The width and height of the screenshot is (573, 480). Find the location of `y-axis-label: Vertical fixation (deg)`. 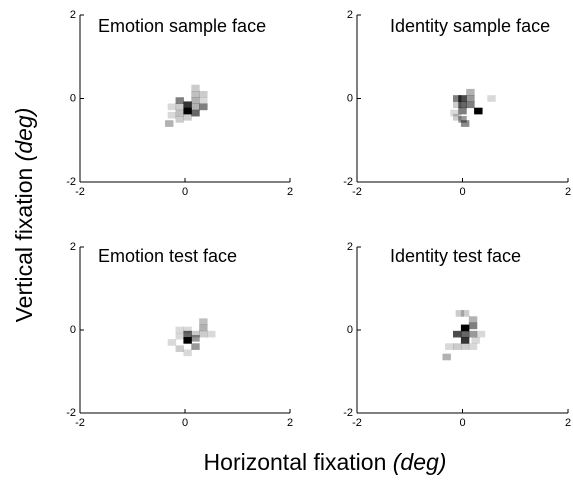

y-axis-label: Vertical fixation (deg) is located at coordinates (24, 215).